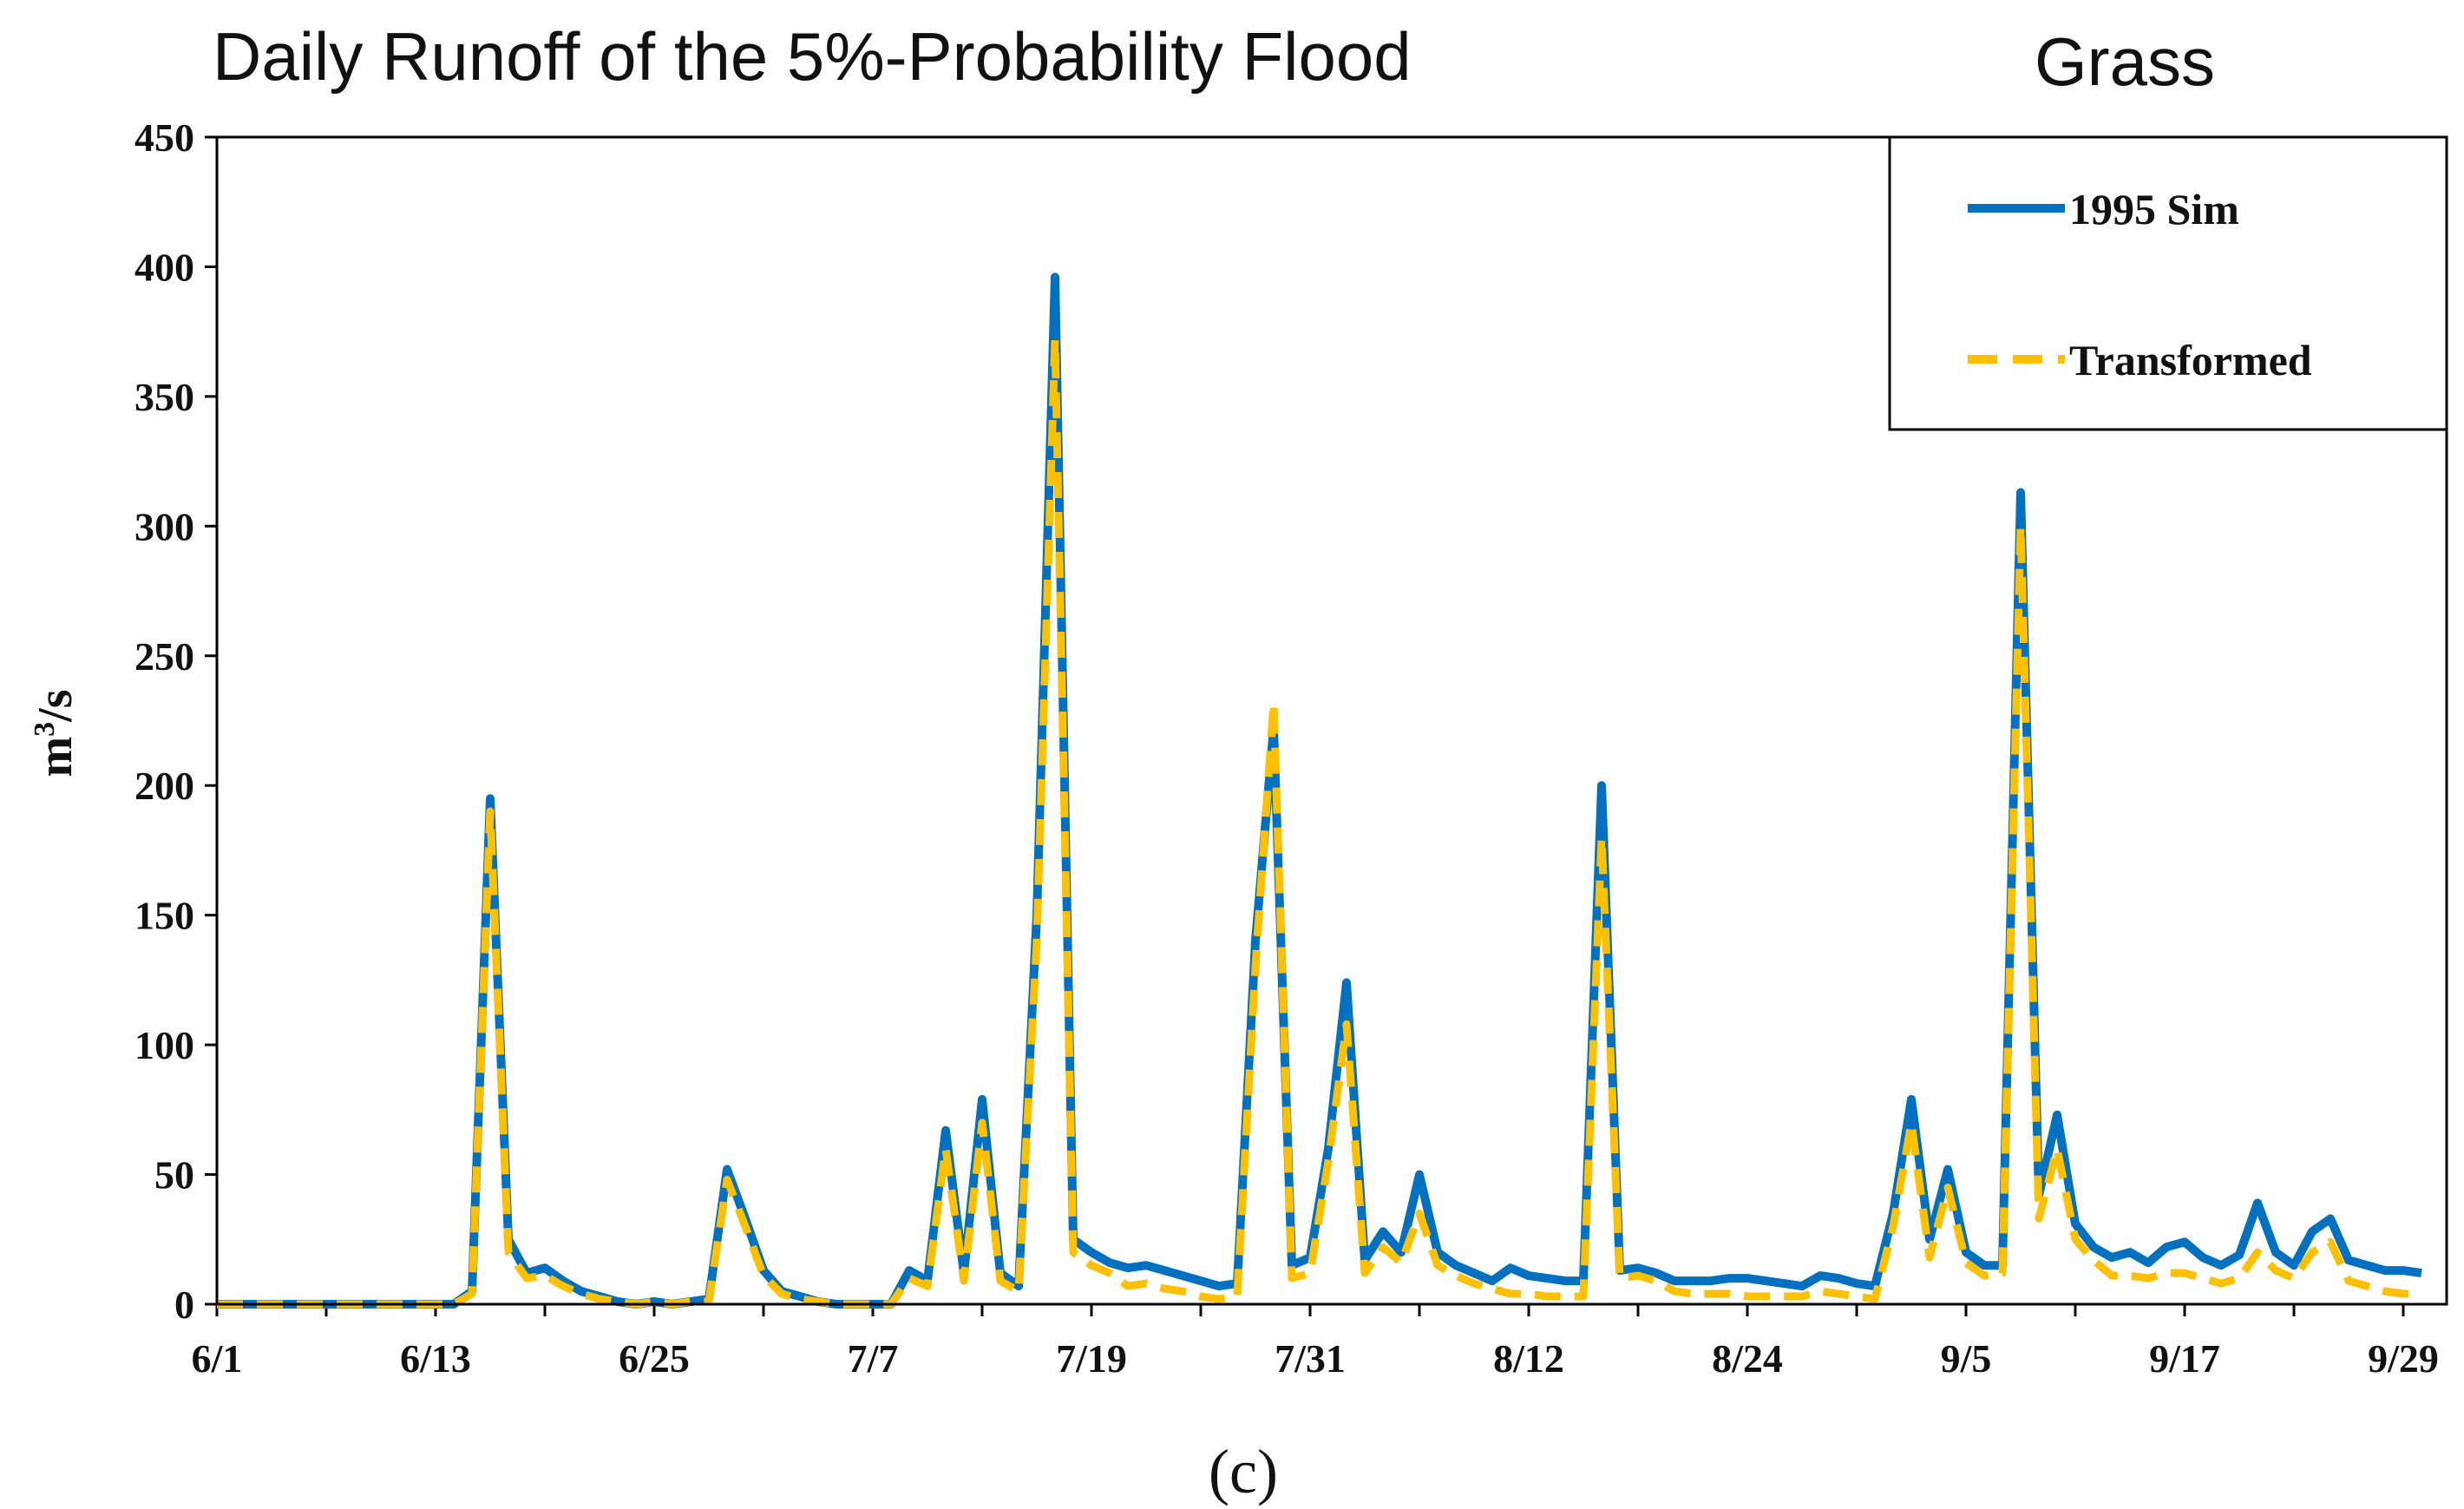 The image size is (2464, 1509). What do you see at coordinates (1091, 1358) in the screenshot?
I see `x-tick-label: 7/19` at bounding box center [1091, 1358].